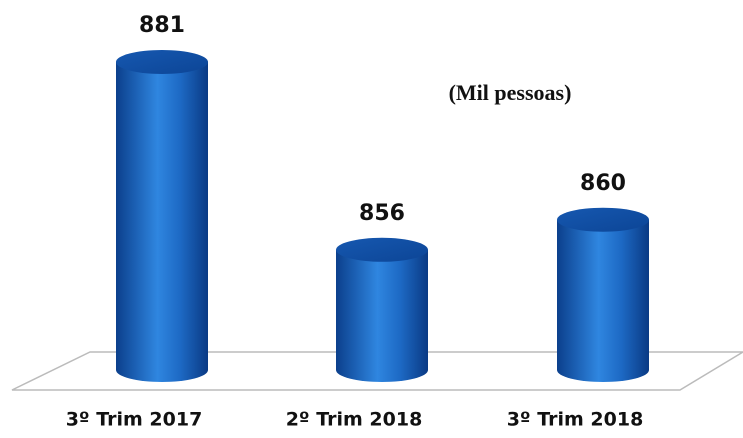 Image resolution: width=743 pixels, height=438 pixels. I want to click on value-label: 881, so click(162, 25).